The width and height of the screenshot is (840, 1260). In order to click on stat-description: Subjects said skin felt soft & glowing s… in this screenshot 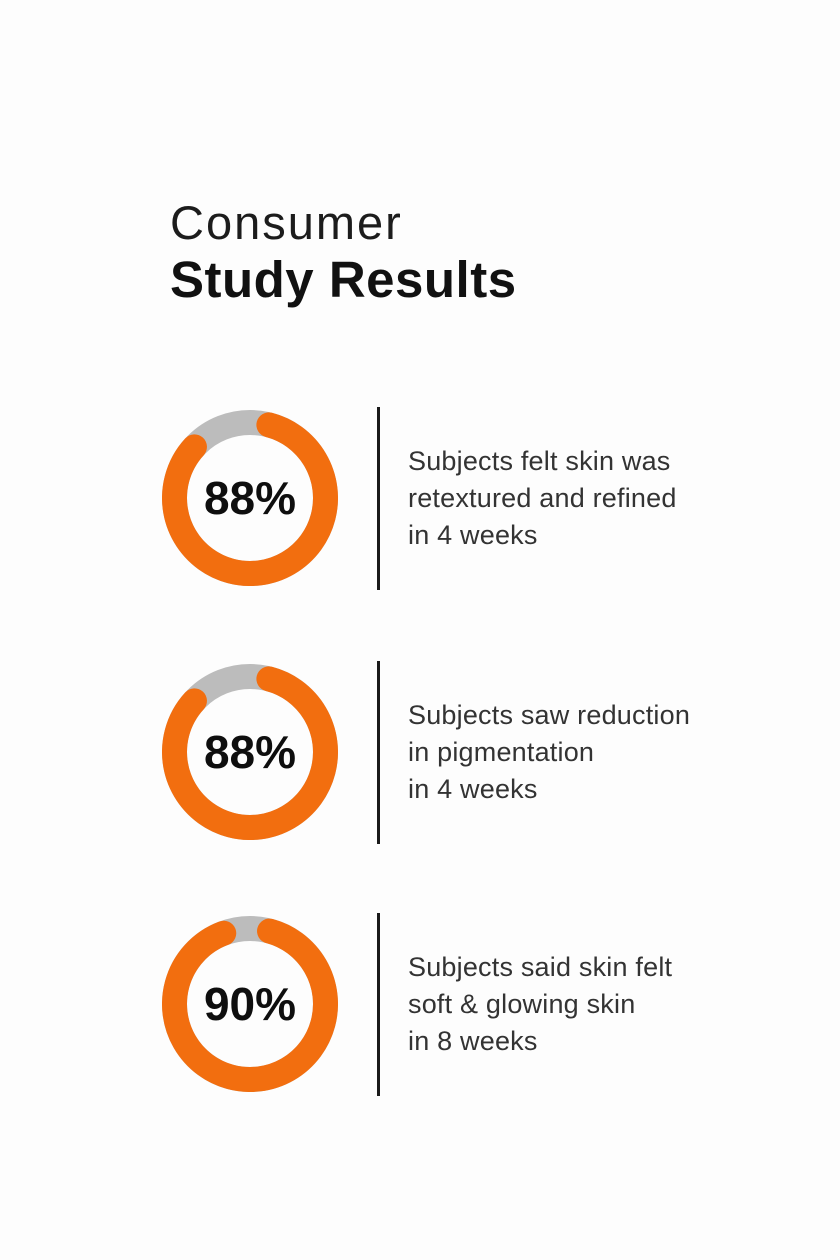, I will do `click(540, 1004)`.